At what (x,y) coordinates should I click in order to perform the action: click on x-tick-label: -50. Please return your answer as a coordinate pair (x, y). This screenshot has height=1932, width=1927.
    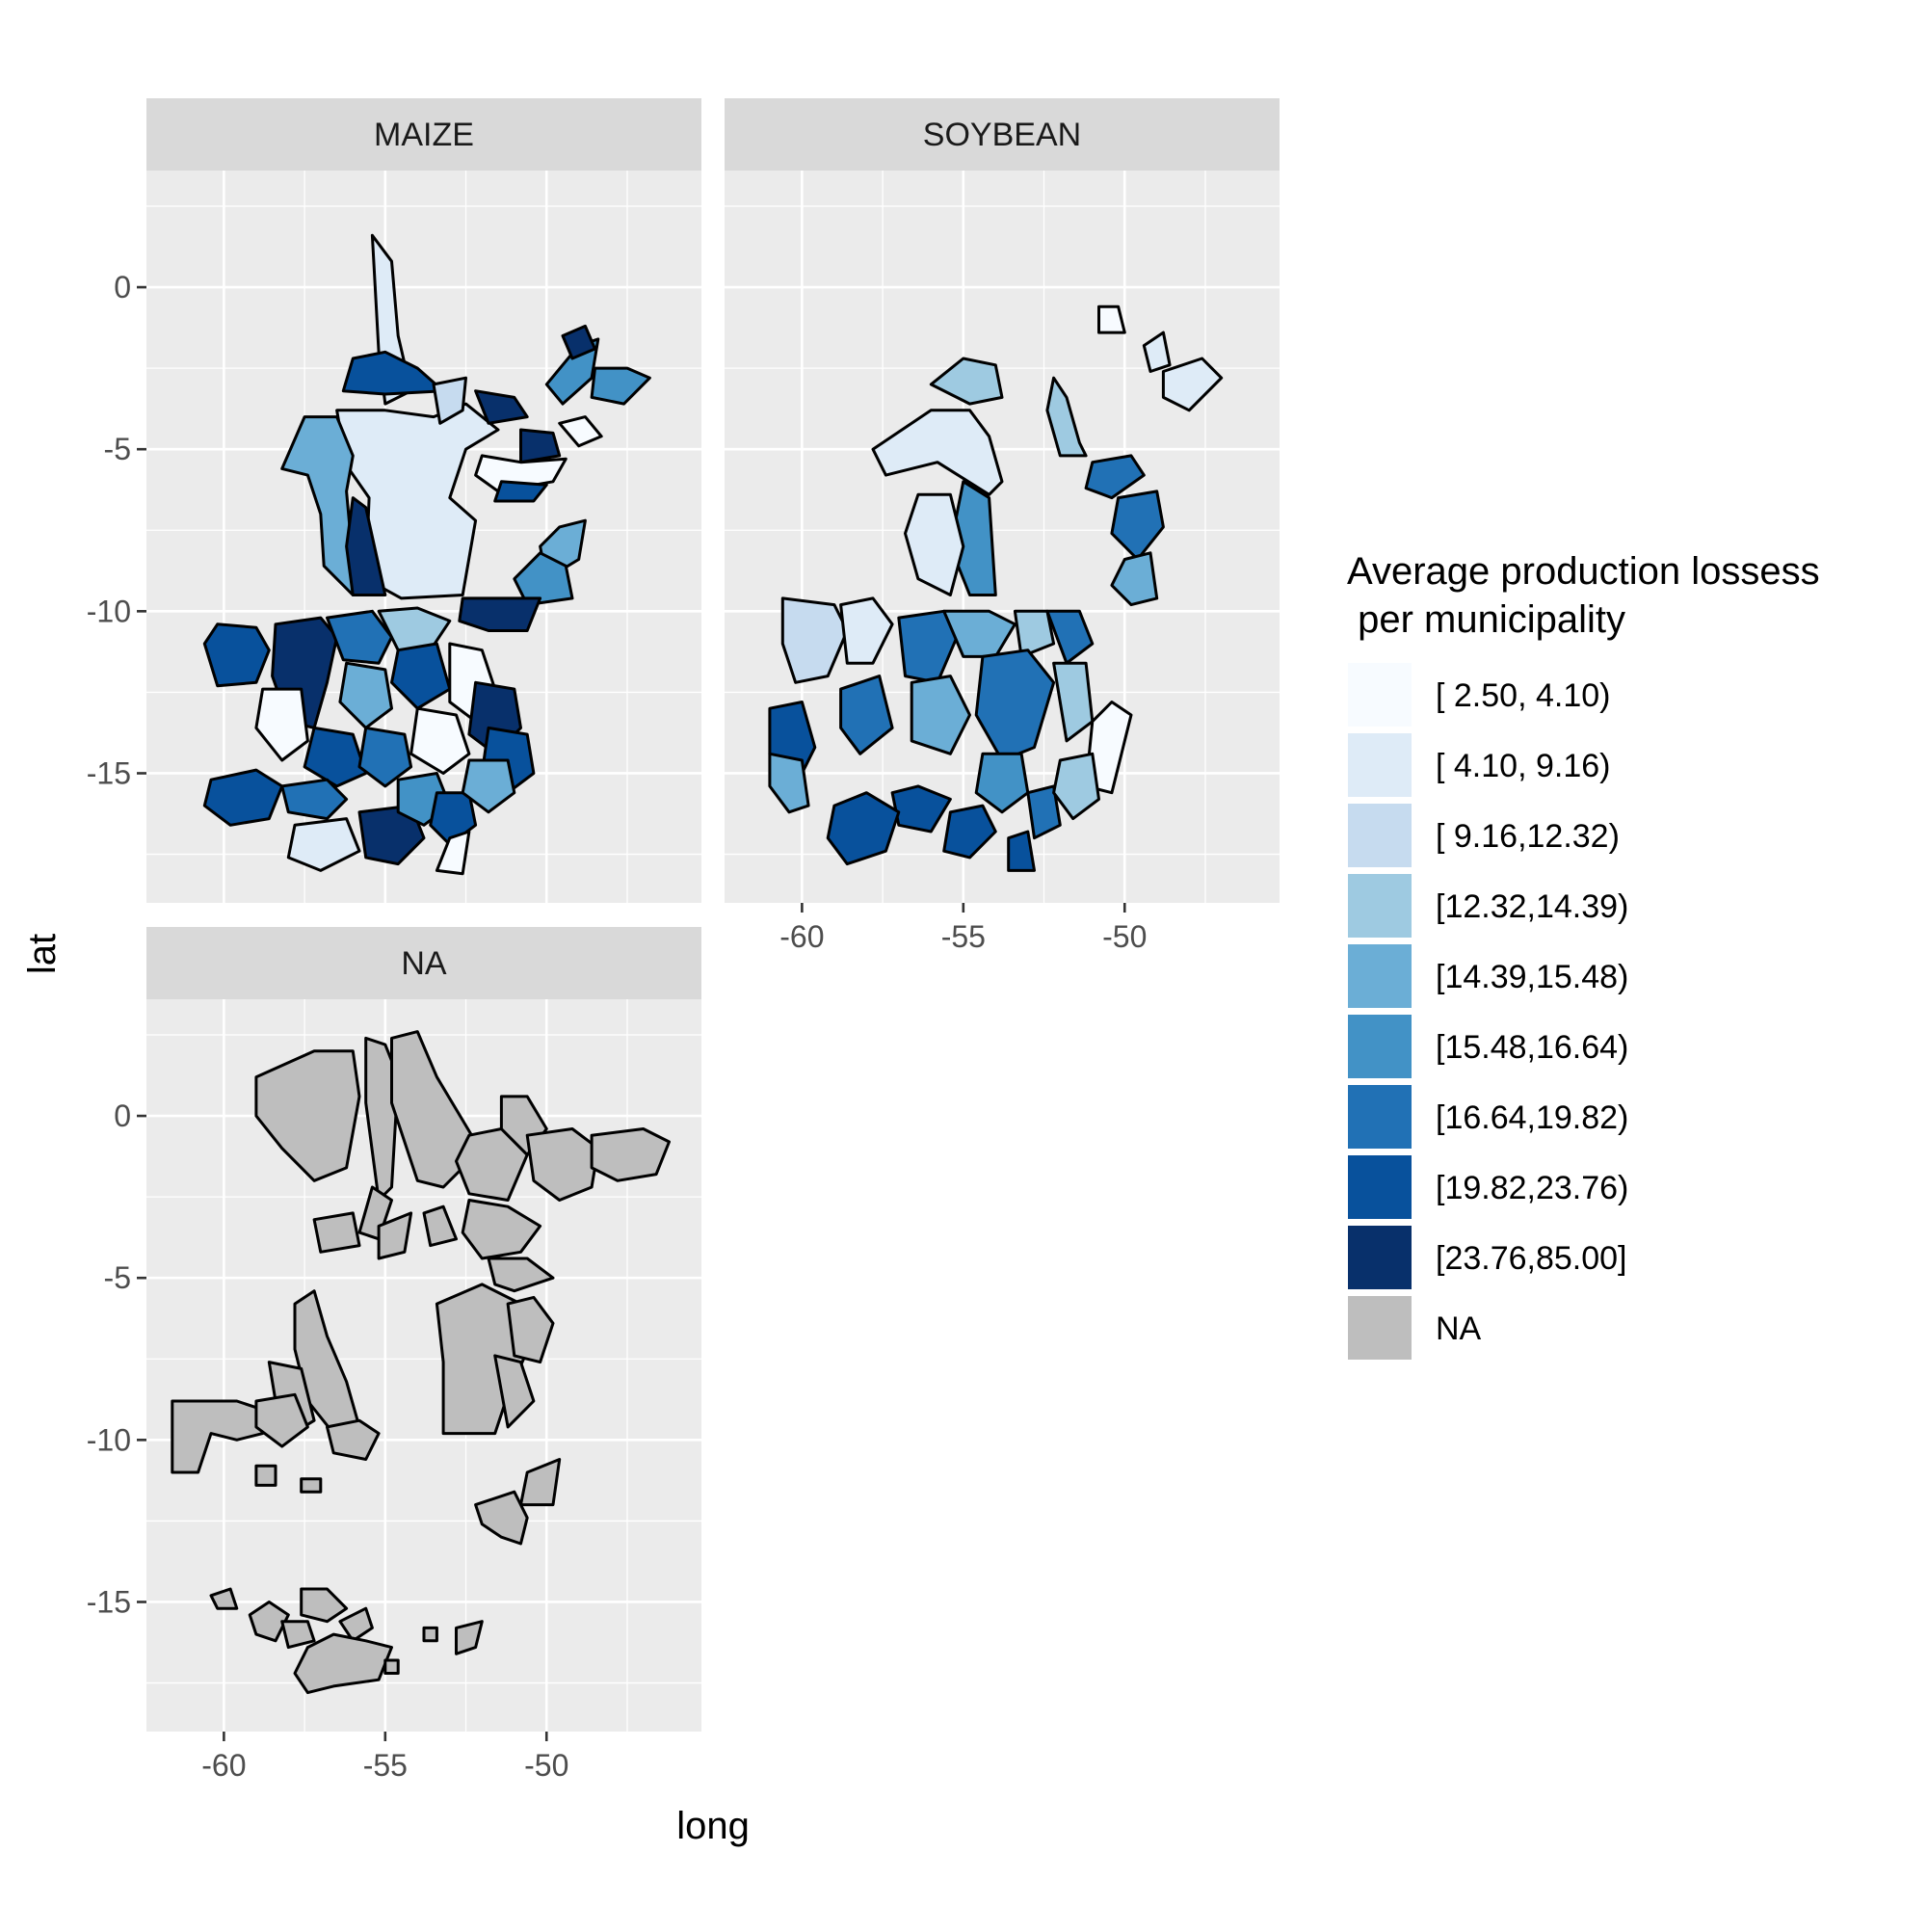
    Looking at the image, I should click on (546, 1765).